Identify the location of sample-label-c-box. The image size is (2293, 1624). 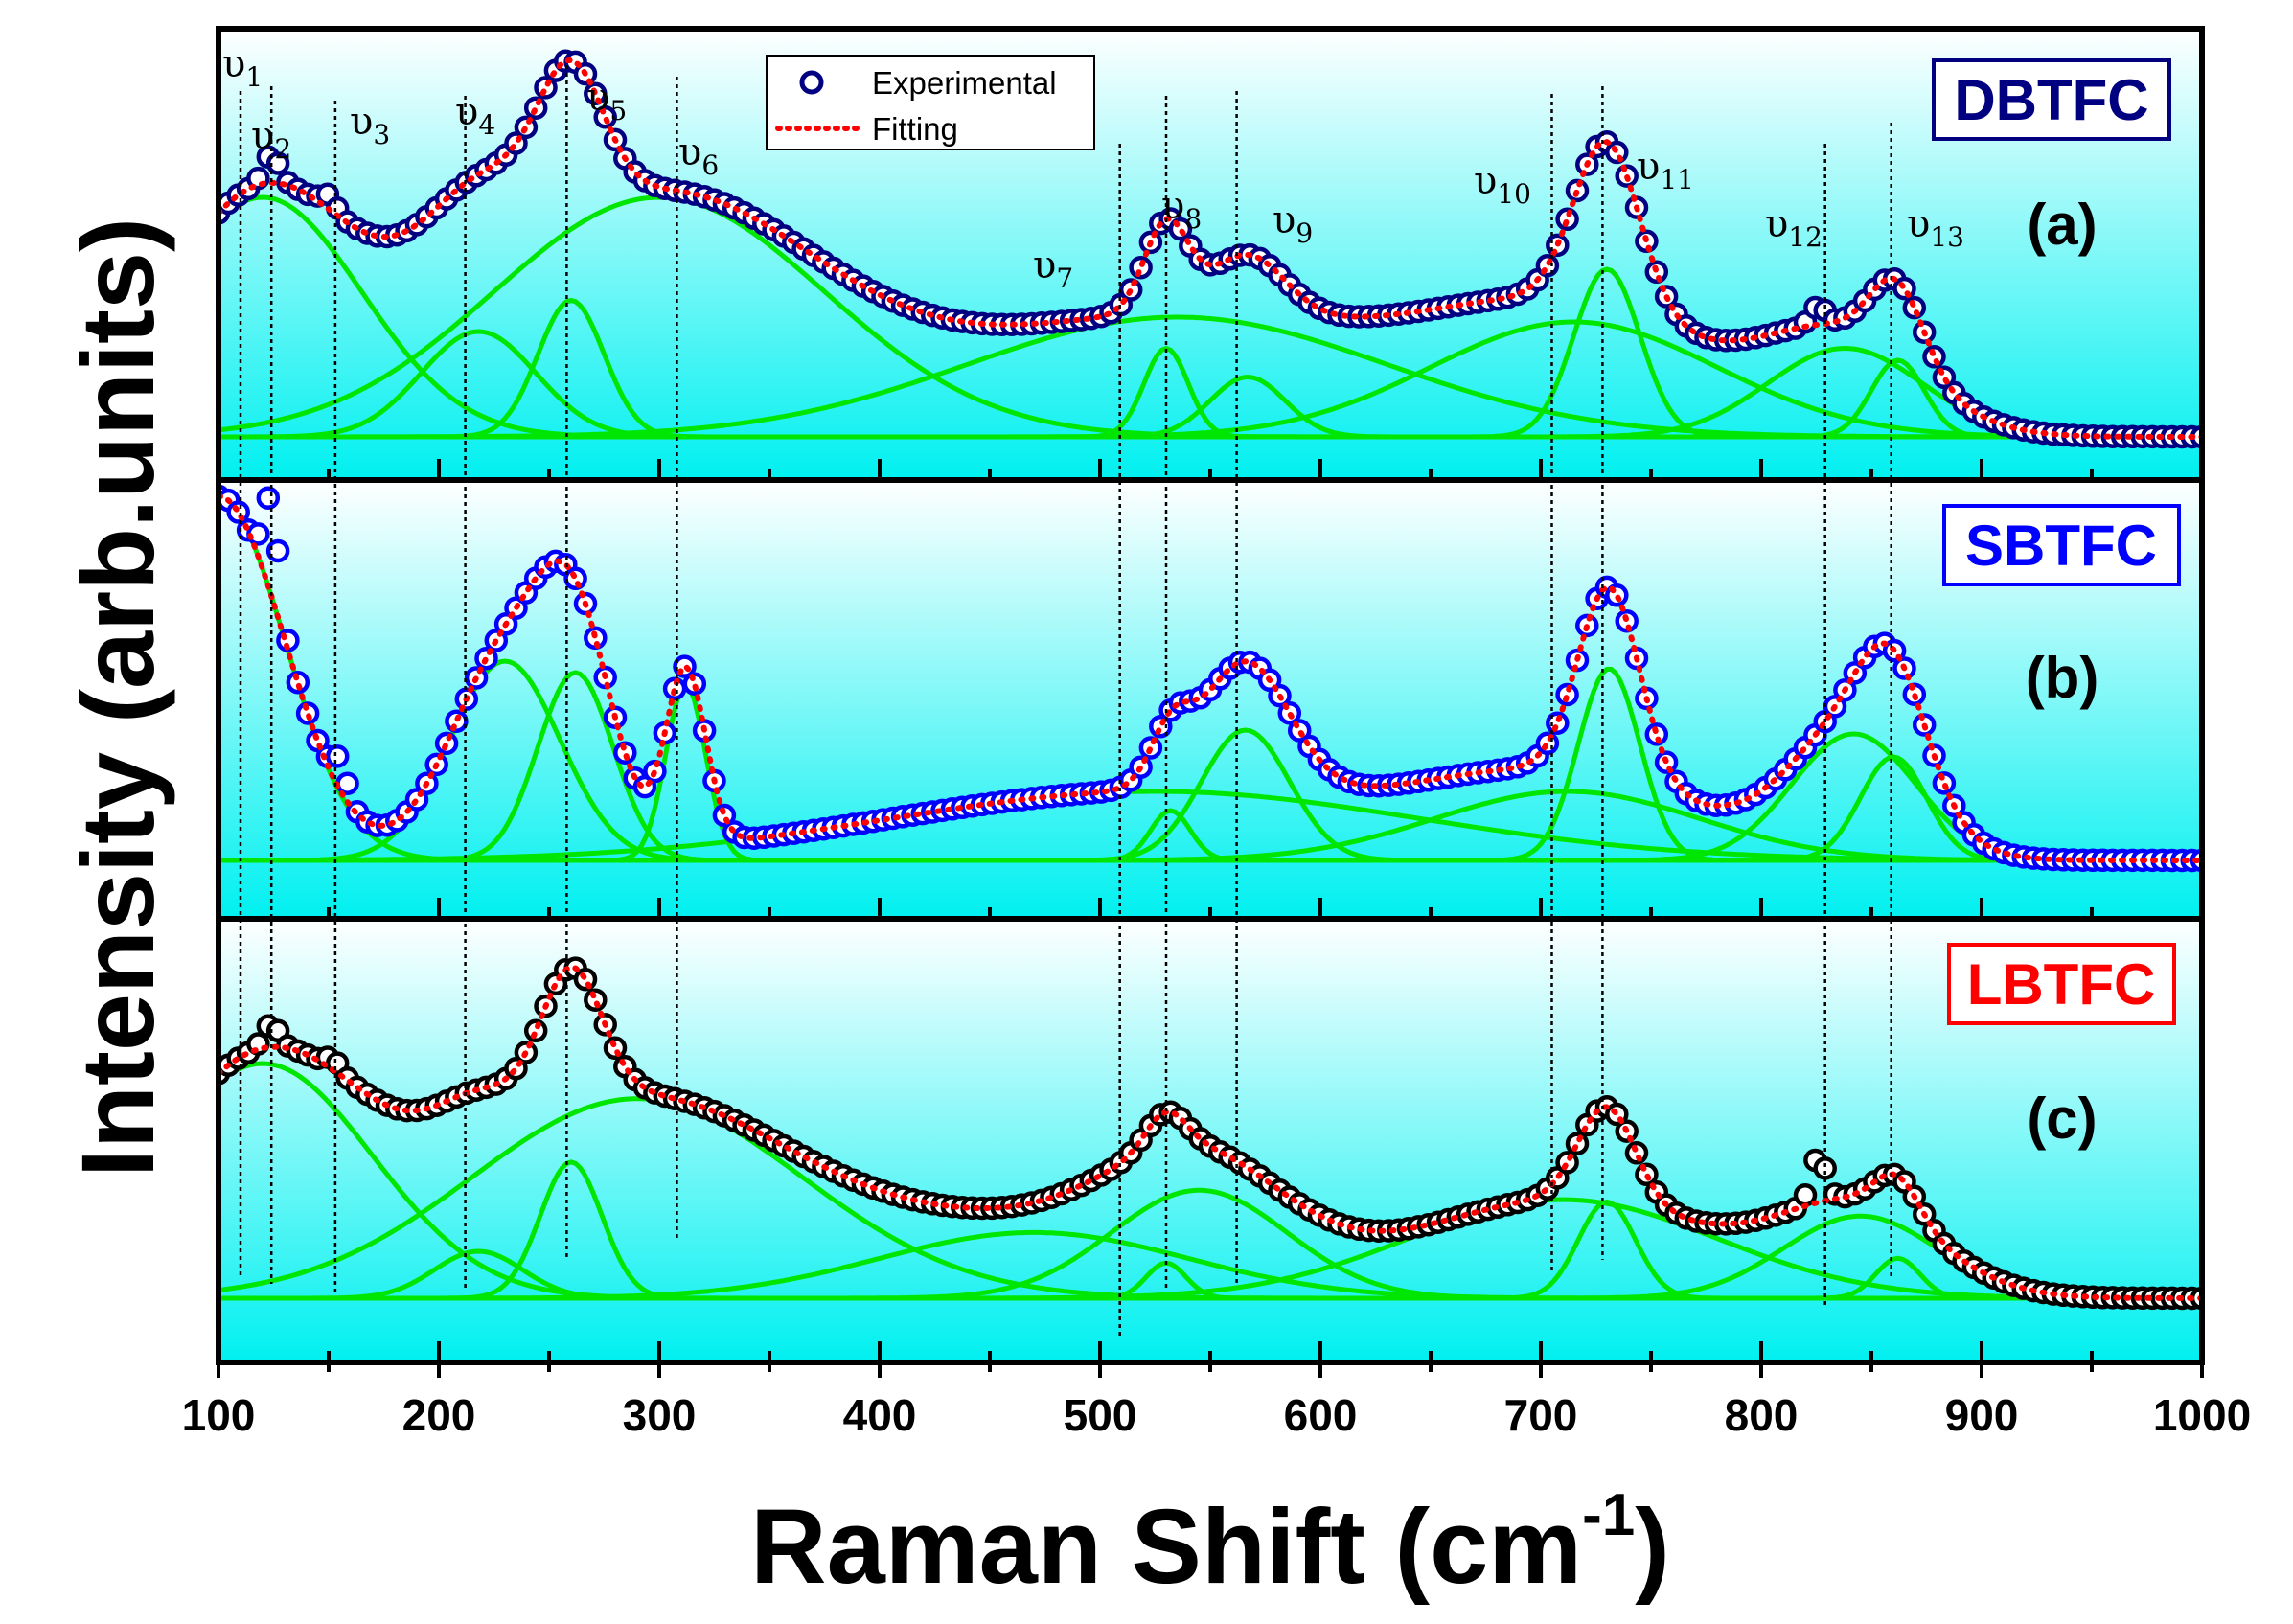
(2061, 984).